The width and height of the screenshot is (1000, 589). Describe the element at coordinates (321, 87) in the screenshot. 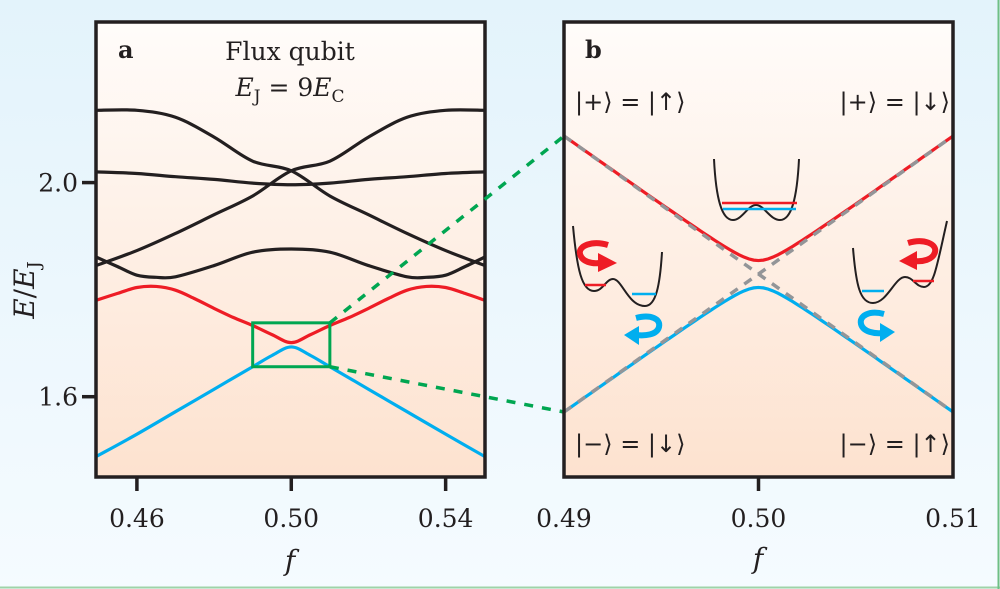

I see `title-ec-base: E` at that location.